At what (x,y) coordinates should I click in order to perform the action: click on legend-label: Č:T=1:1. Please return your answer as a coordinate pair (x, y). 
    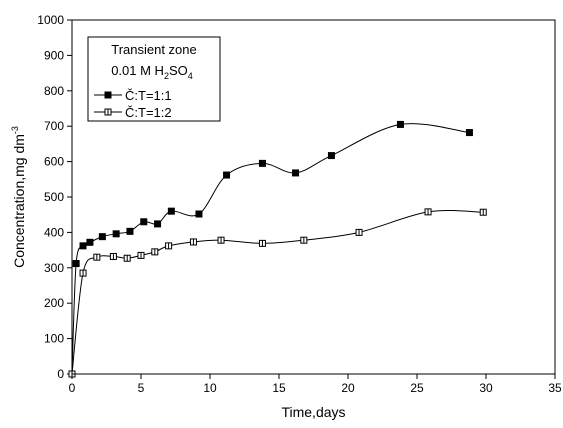
    Looking at the image, I should click on (148, 95).